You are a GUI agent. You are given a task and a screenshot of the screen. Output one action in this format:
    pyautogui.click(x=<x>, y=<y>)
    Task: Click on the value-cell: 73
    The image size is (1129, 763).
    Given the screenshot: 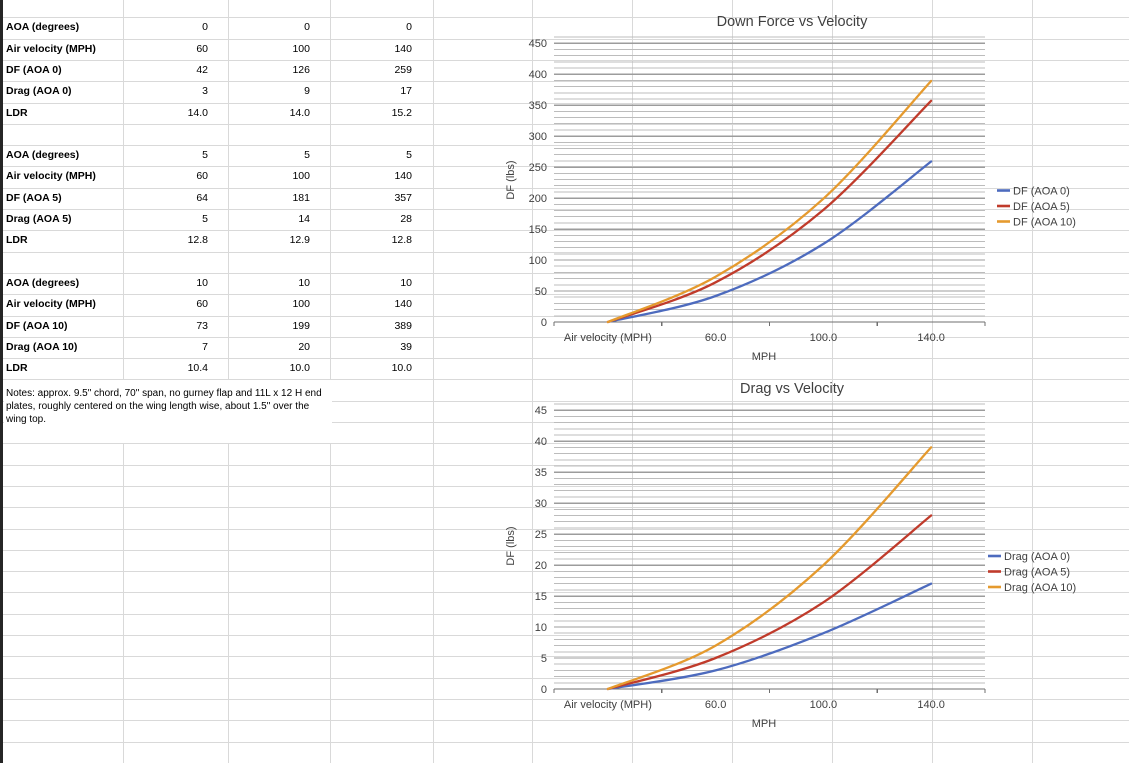 What is the action you would take?
    pyautogui.click(x=202, y=325)
    